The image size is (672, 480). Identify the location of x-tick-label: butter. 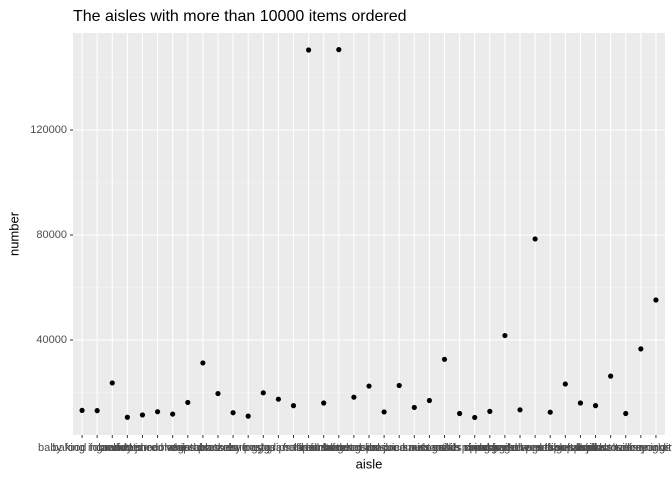
(127, 448).